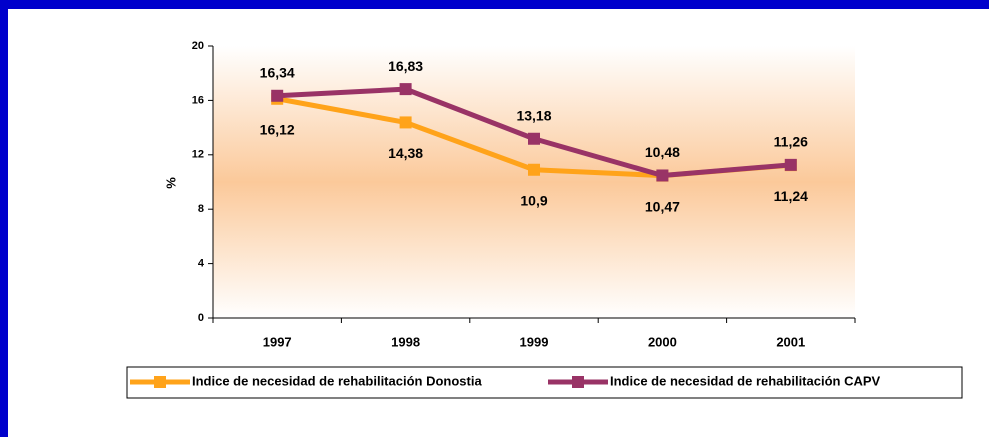 The width and height of the screenshot is (989, 437). Describe the element at coordinates (405, 153) in the screenshot. I see `data-label: 14,38` at that location.